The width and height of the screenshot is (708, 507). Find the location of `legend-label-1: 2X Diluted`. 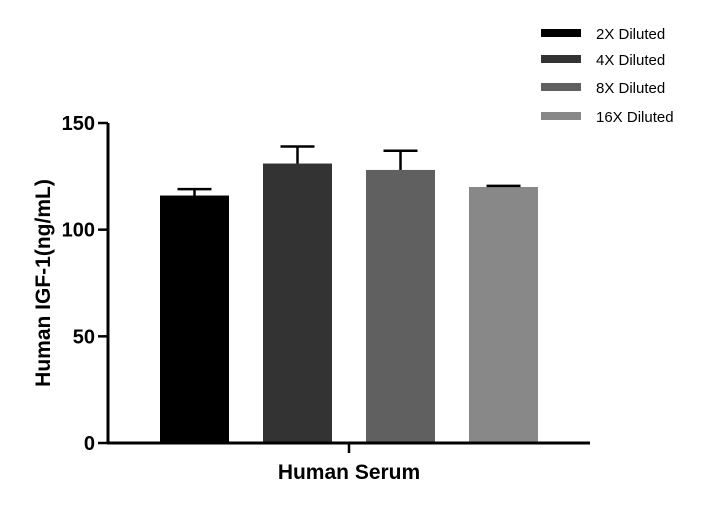

legend-label-1: 2X Diluted is located at coordinates (630, 34).